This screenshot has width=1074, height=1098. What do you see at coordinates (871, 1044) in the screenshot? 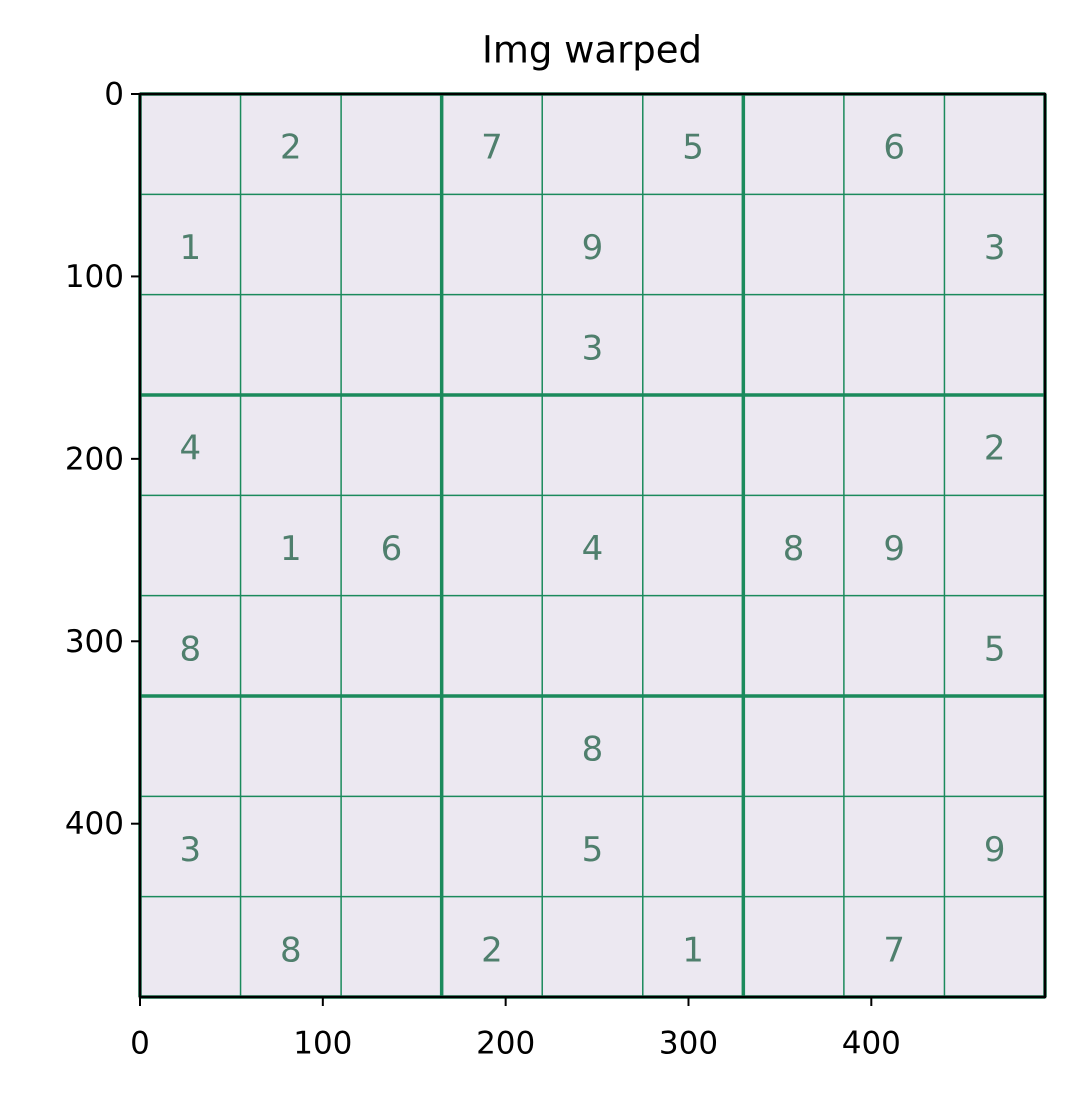
I see `x-tick-label: 400` at bounding box center [871, 1044].